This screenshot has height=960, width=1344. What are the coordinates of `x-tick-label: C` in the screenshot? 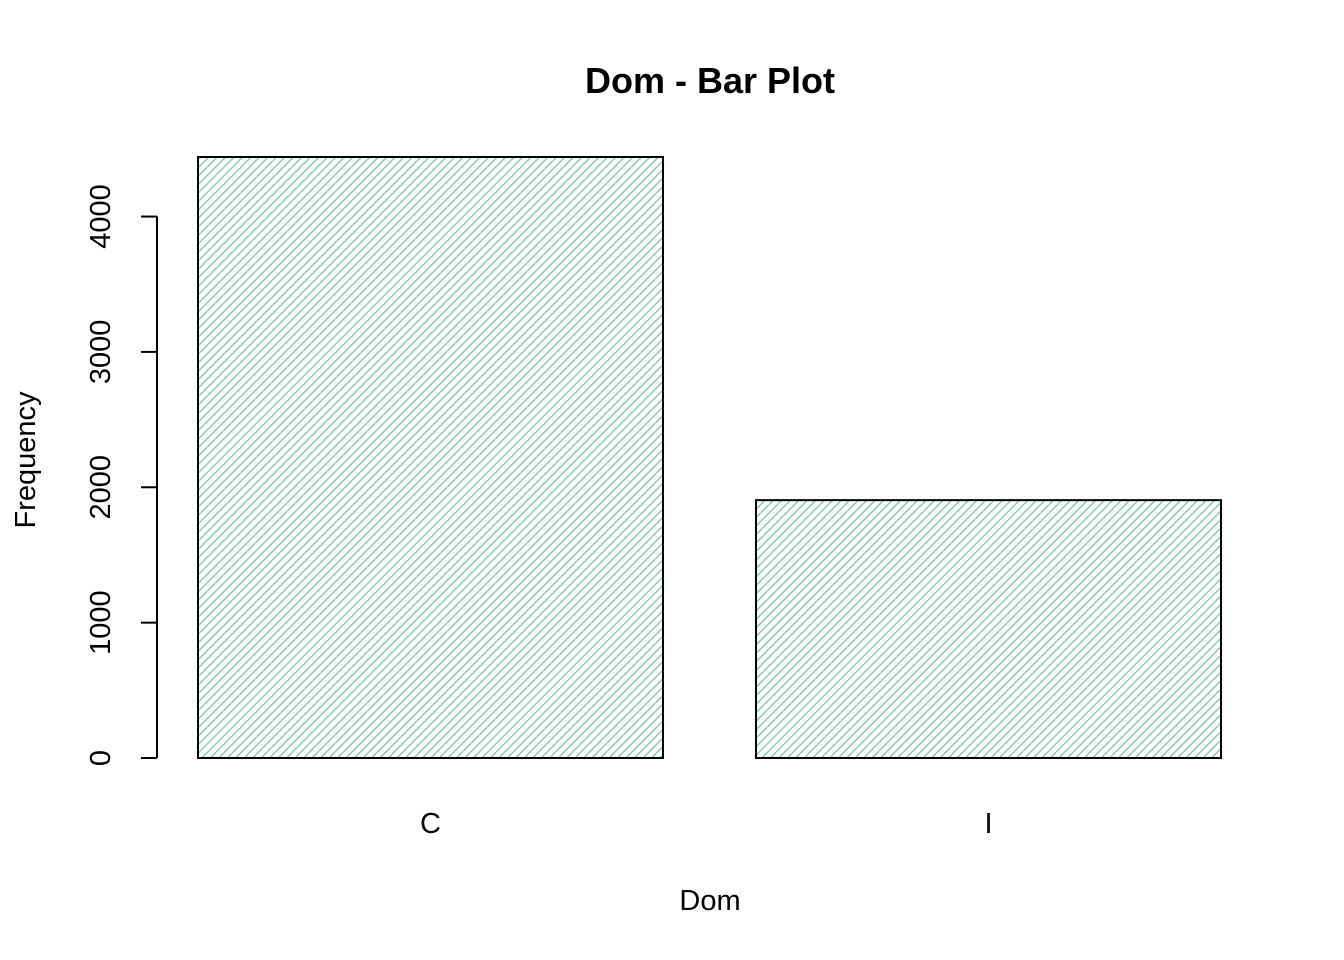 It's located at (430, 824).